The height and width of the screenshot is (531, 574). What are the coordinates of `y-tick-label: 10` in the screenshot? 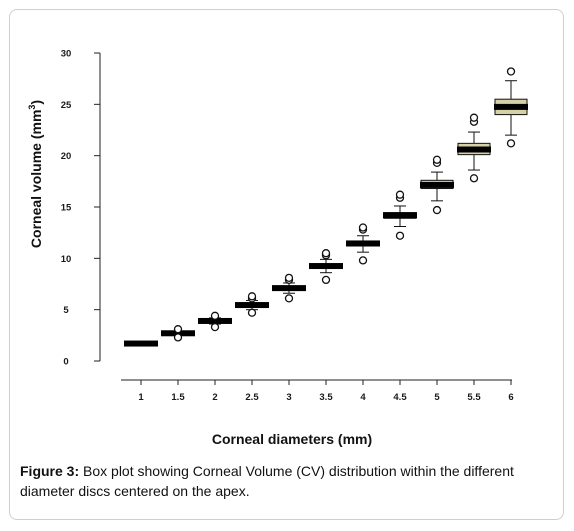 It's located at (66, 259).